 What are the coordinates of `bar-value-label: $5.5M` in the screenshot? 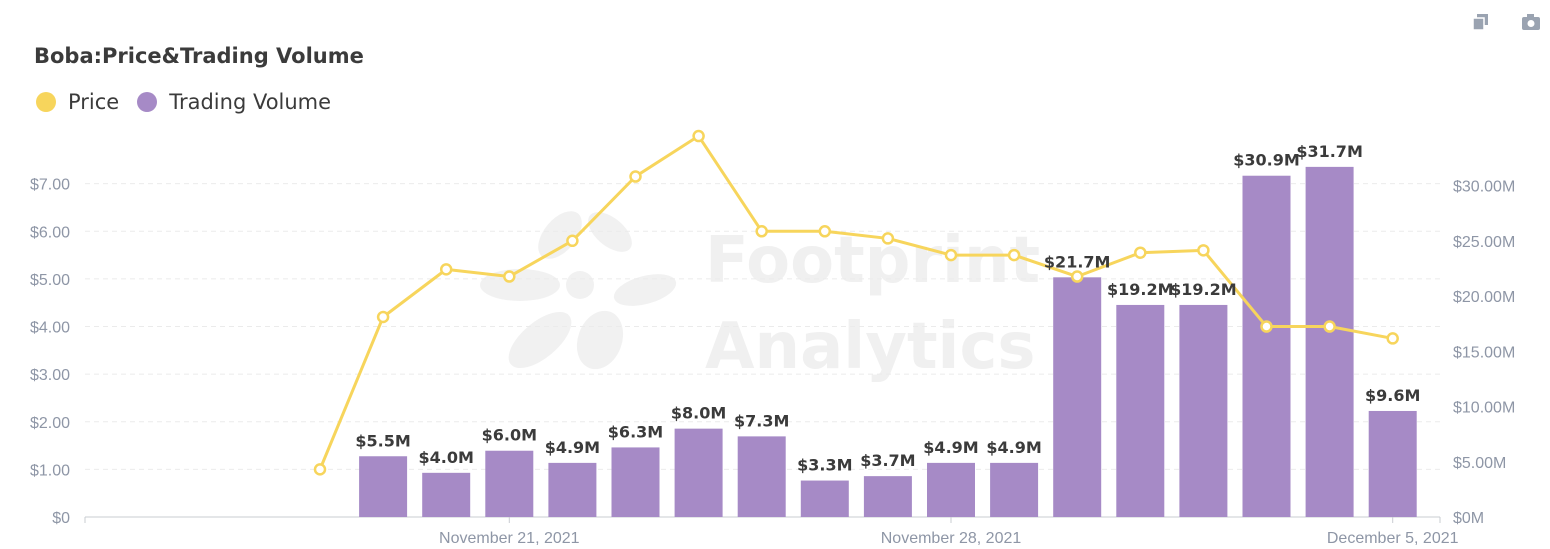 It's located at (382, 440).